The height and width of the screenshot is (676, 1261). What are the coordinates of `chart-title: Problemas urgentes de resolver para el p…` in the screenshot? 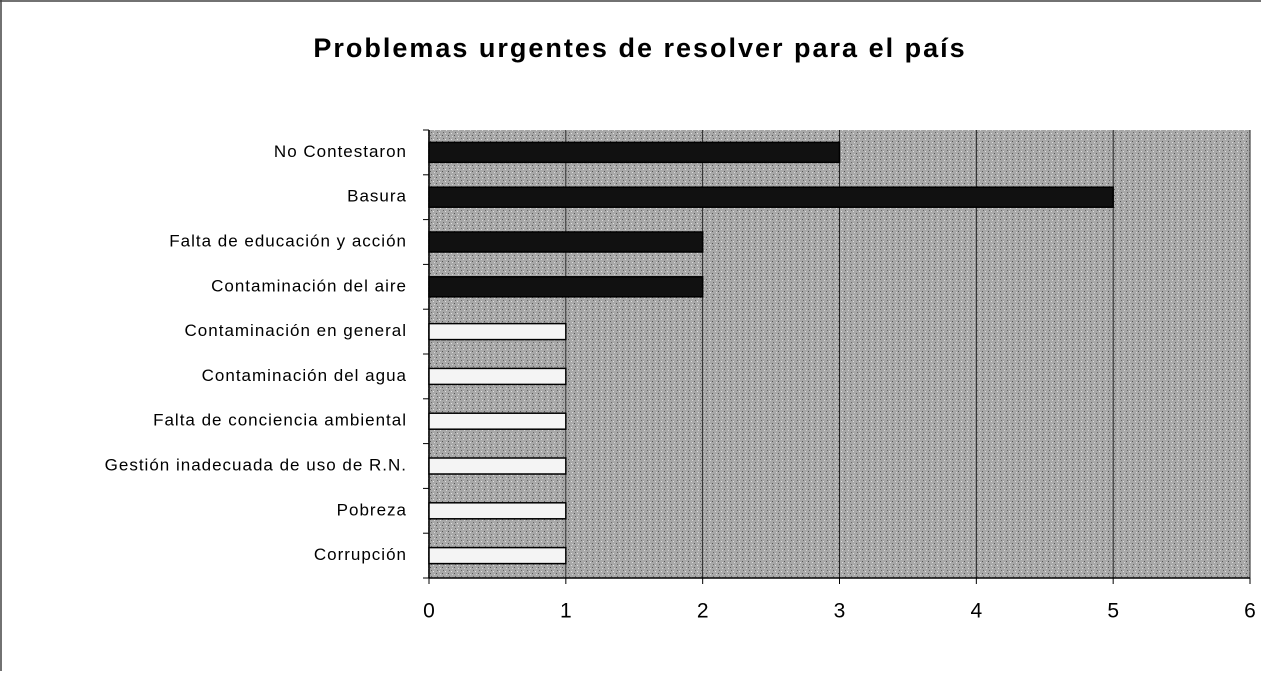 It's located at (639, 48).